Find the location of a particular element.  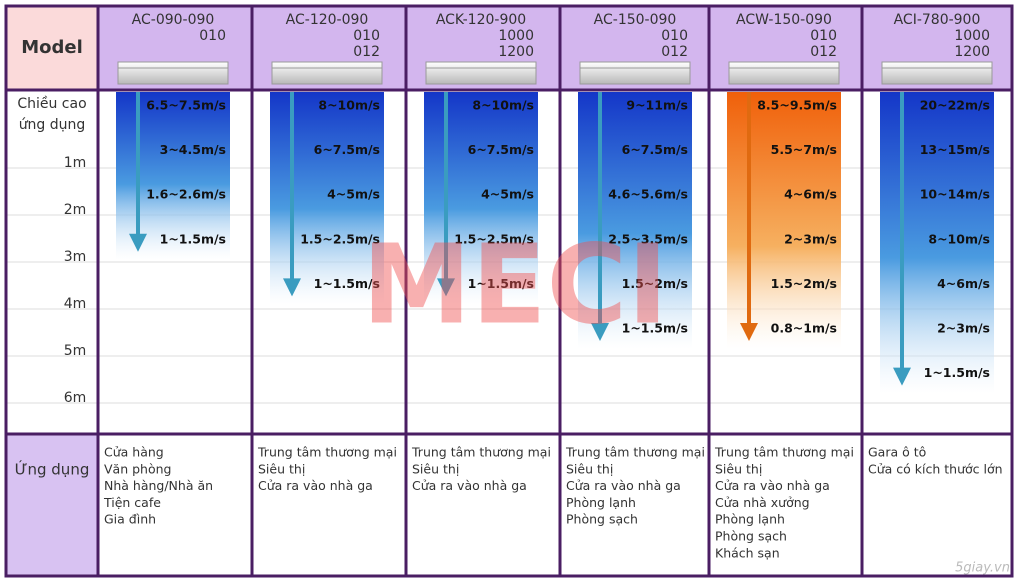

model-name: ACI-780-900 is located at coordinates (937, 20).